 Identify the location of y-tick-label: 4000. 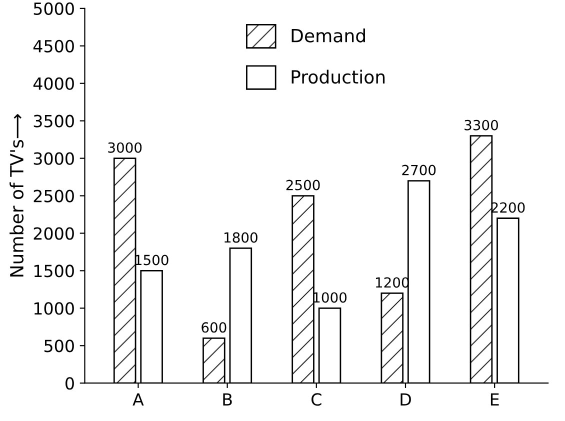
(53, 83).